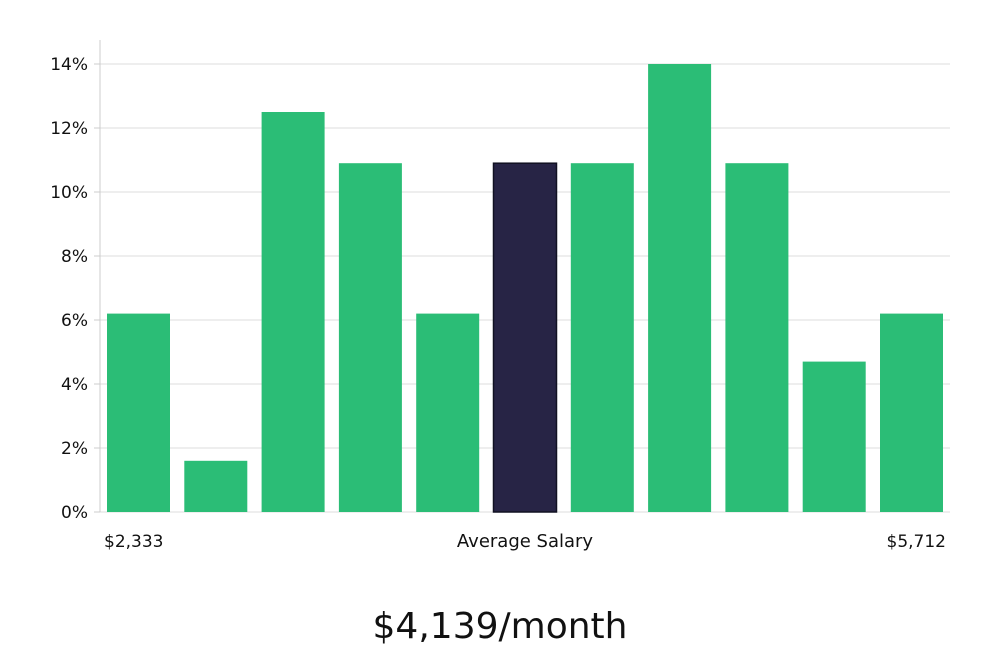 The image size is (1000, 660). Describe the element at coordinates (69, 193) in the screenshot. I see `y-tick-label: 10%` at that location.